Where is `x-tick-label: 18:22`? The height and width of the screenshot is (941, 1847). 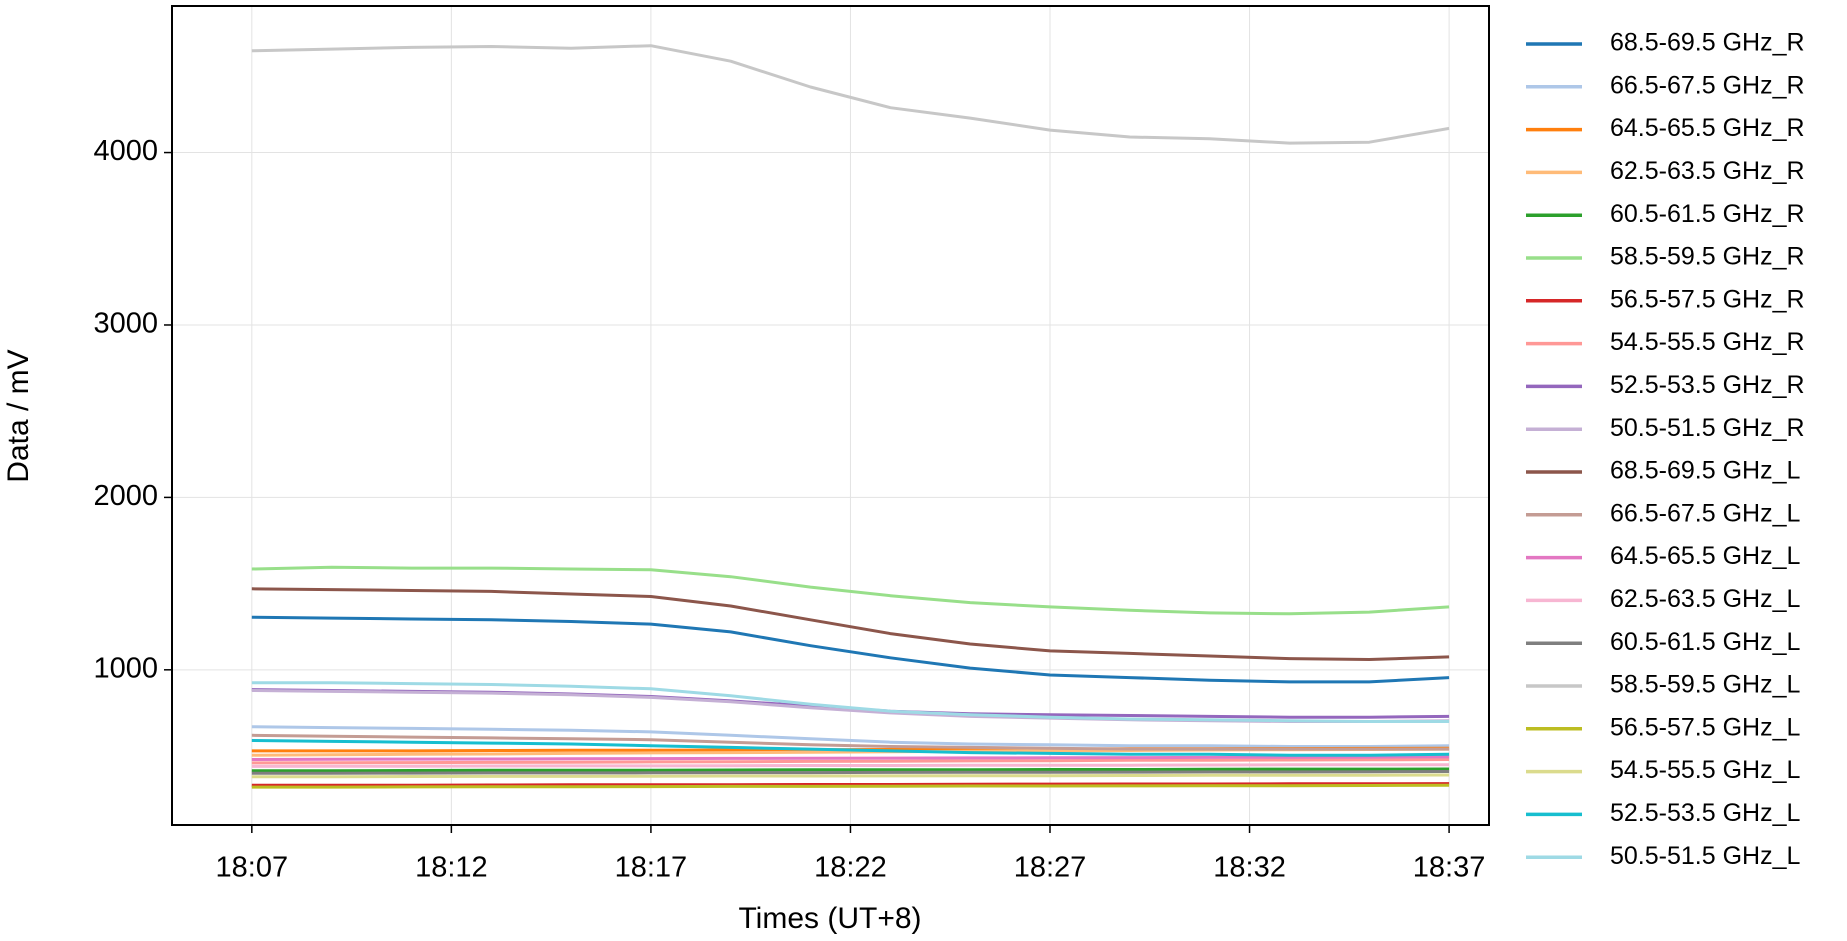
x-tick-label: 18:22 is located at coordinates (850, 868).